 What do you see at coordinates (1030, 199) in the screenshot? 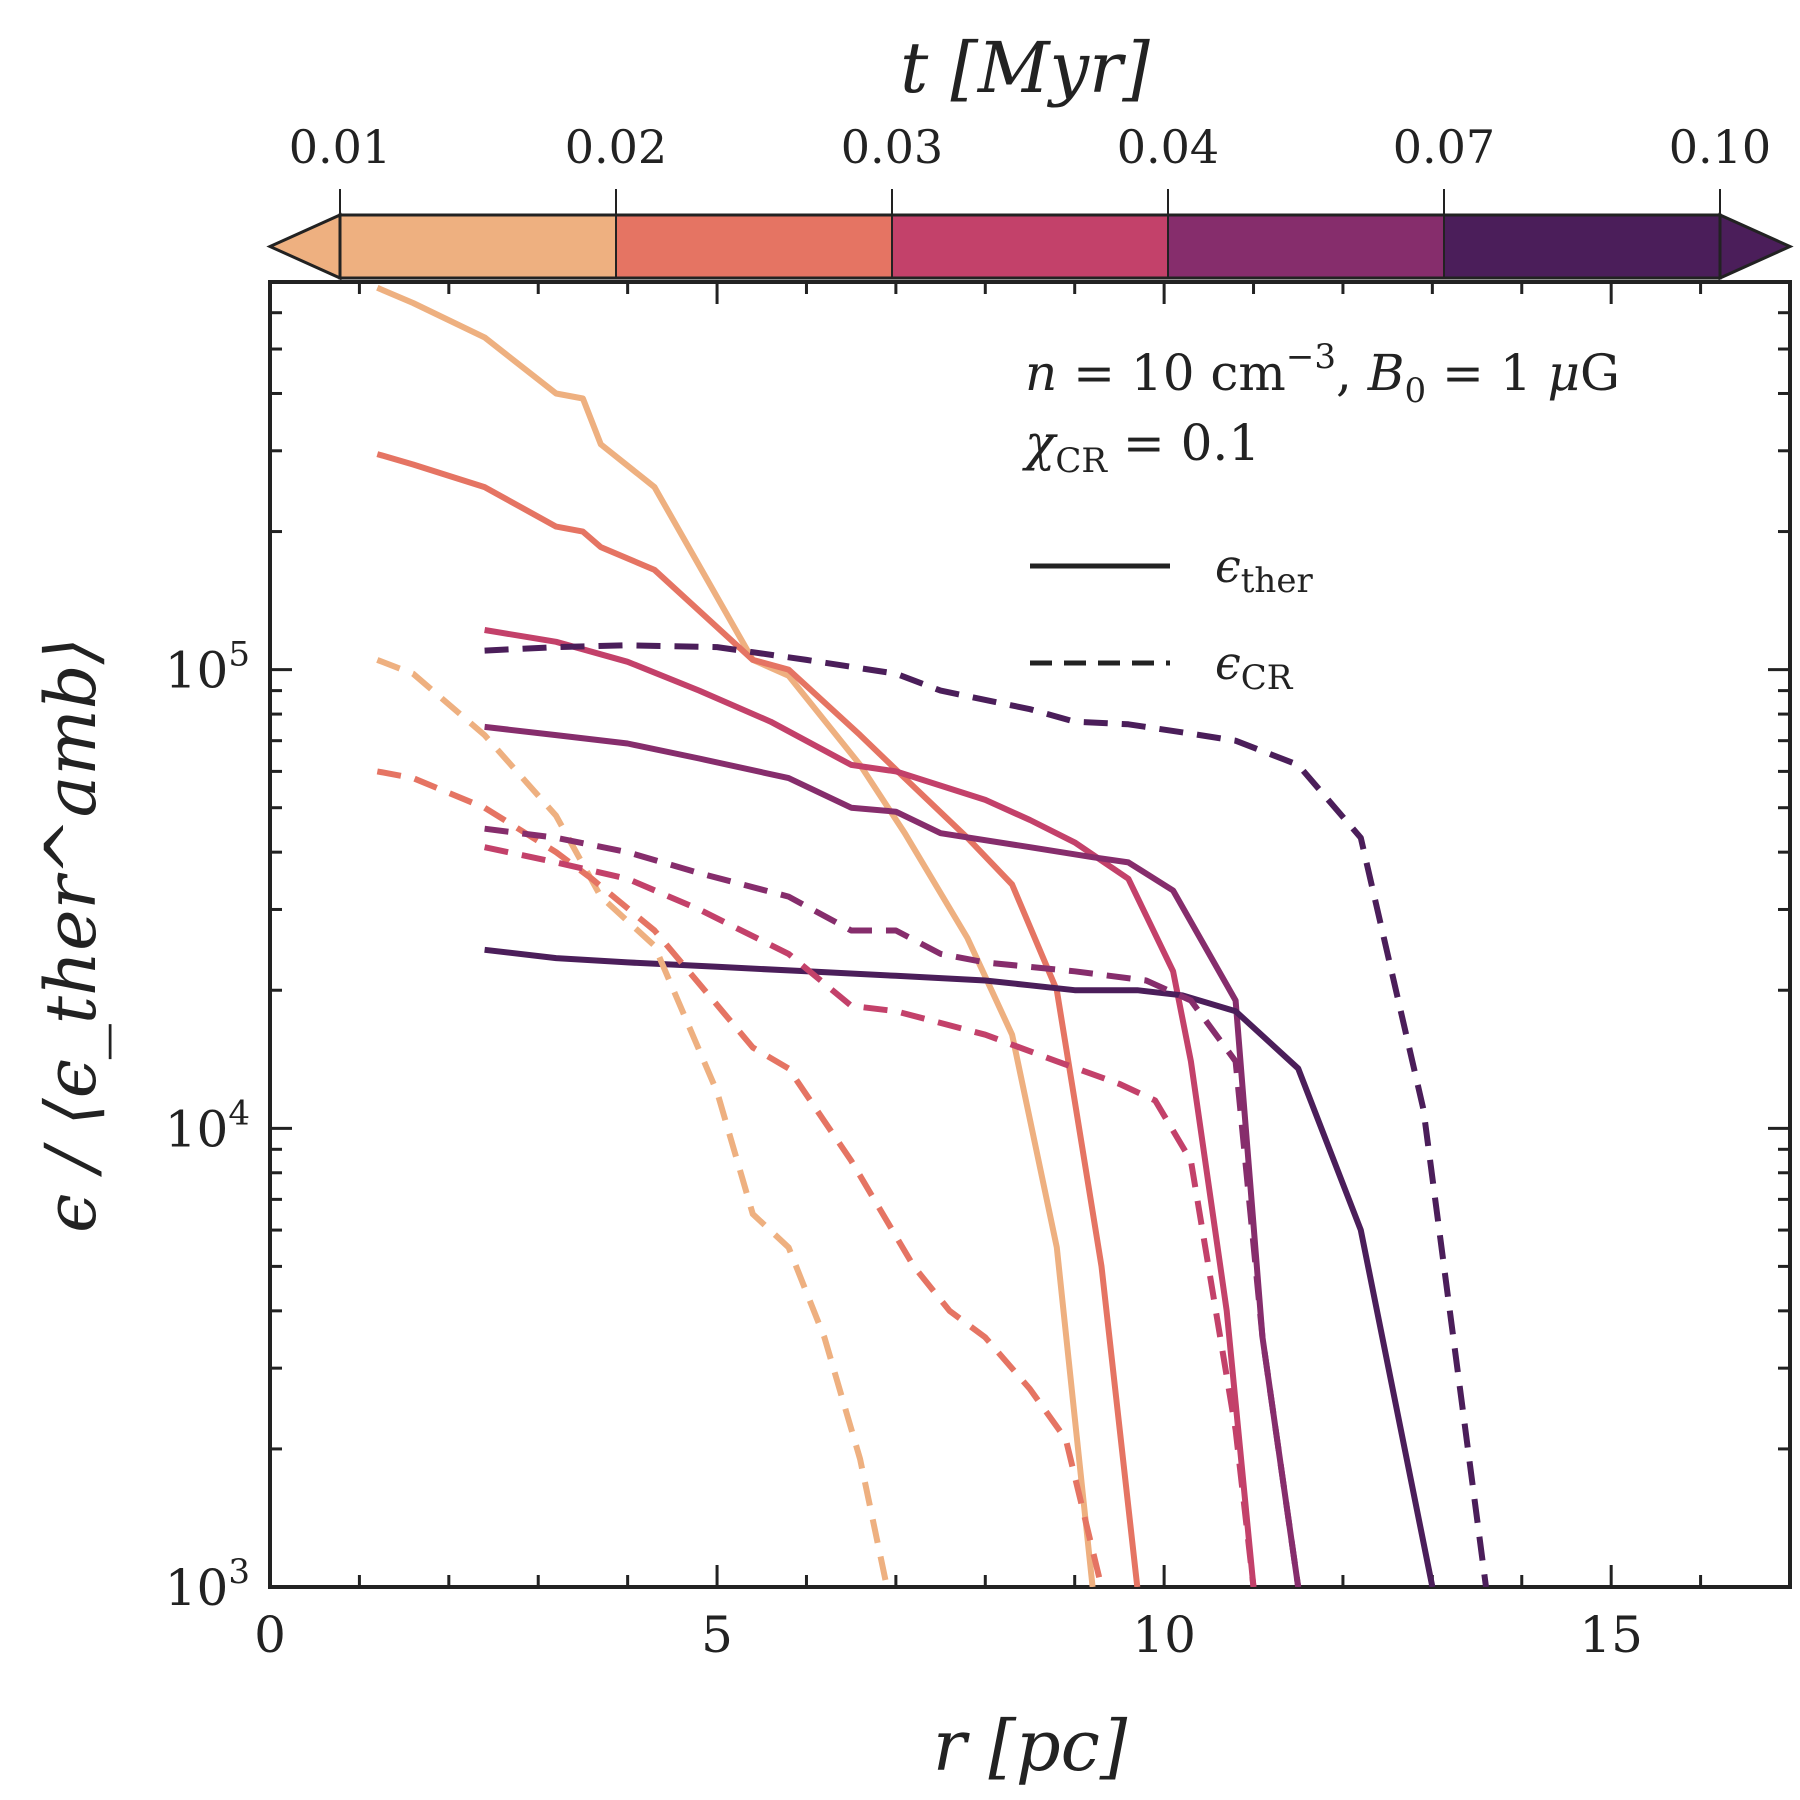
I see `colorbar-ticks: 0.01 0.02 0.03 0.04 0.07 0.10` at bounding box center [1030, 199].